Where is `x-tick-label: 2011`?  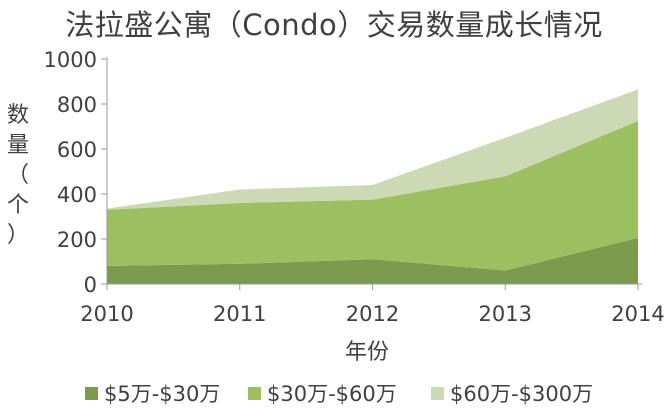 x-tick-label: 2011 is located at coordinates (239, 314).